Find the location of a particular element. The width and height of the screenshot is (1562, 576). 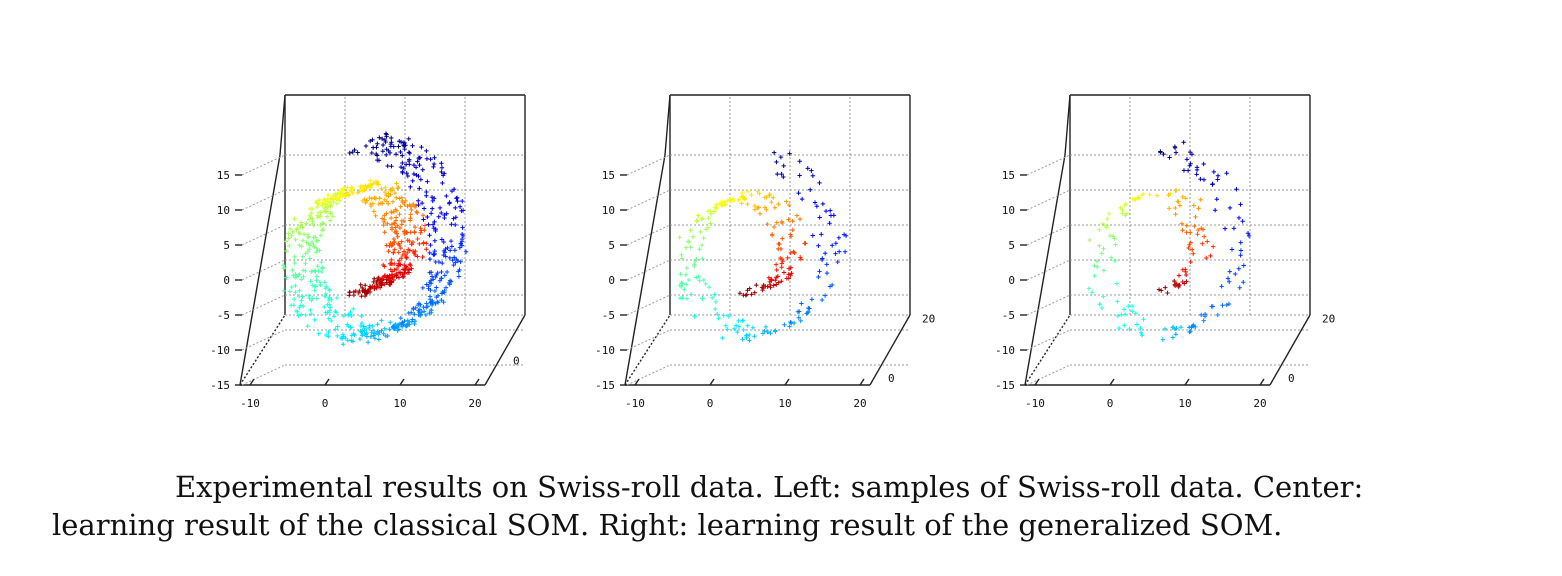

z-tick-label: 10 is located at coordinates (608, 210).